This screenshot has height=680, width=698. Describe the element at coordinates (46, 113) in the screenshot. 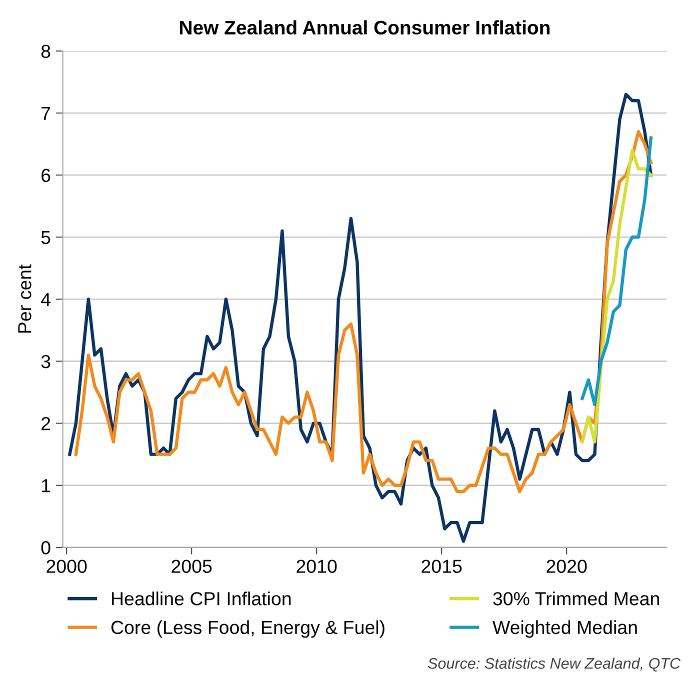

I see `y-tick-label: 7` at that location.